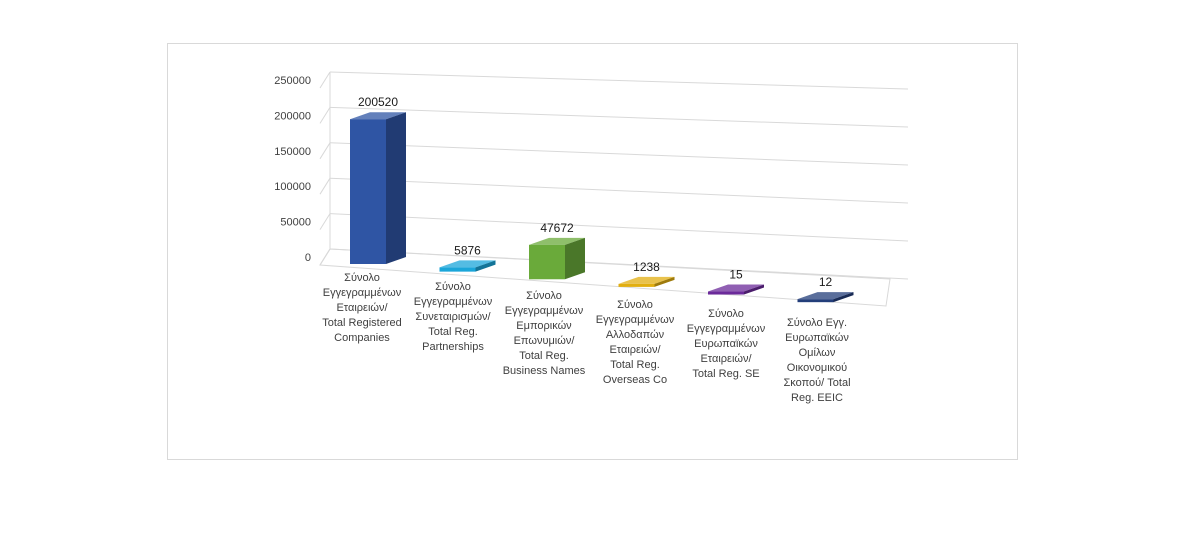 Image resolution: width=1200 pixels, height=536 pixels. What do you see at coordinates (292, 169) in the screenshot?
I see `y-axis-ticks: 0 50000 100000 150000 200000 250000` at bounding box center [292, 169].